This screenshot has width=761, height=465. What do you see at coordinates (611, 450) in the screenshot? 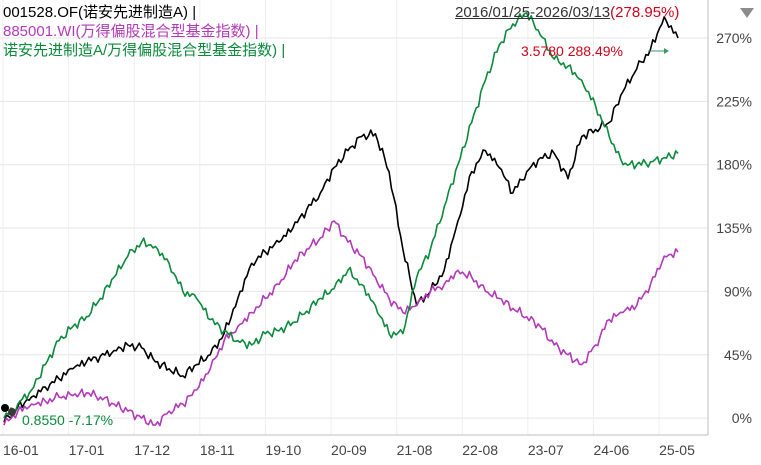
I see `x-tick-label: 24-06` at bounding box center [611, 450].